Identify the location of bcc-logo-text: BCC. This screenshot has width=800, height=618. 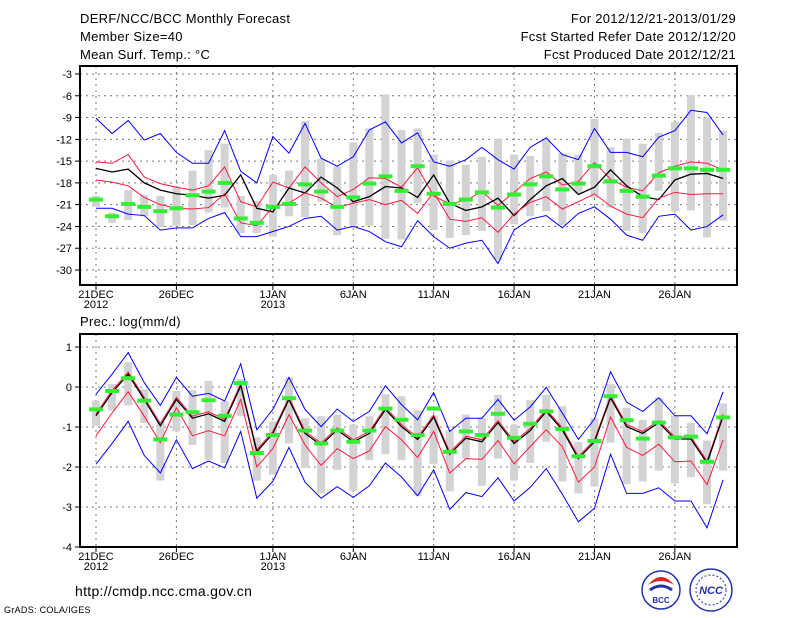
(661, 600).